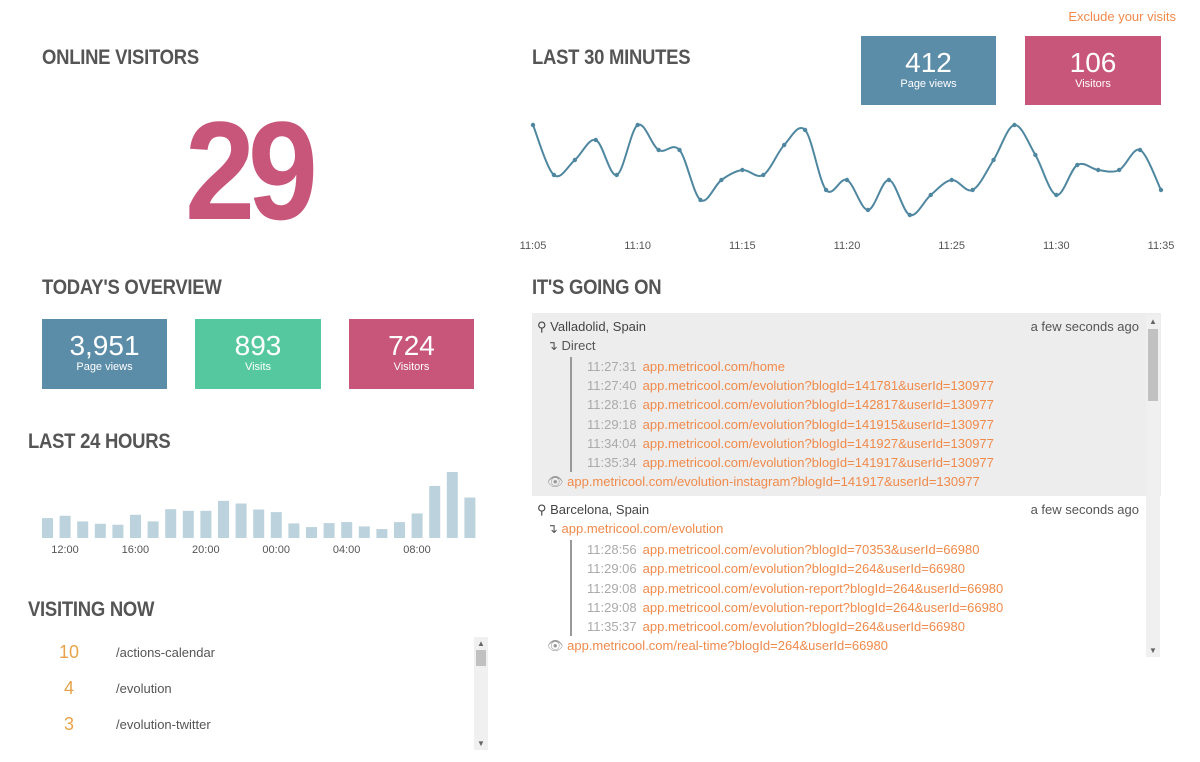 The image size is (1200, 762). I want to click on exclude-visits-link: Exclude your visits, so click(1122, 16).